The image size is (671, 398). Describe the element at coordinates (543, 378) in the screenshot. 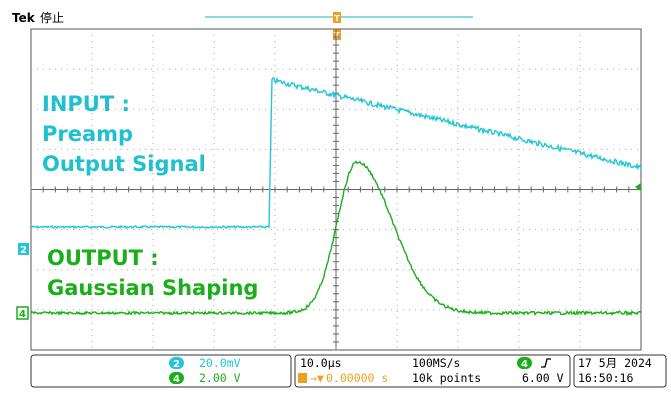

I see `trigger-level: 6.00 V` at that location.